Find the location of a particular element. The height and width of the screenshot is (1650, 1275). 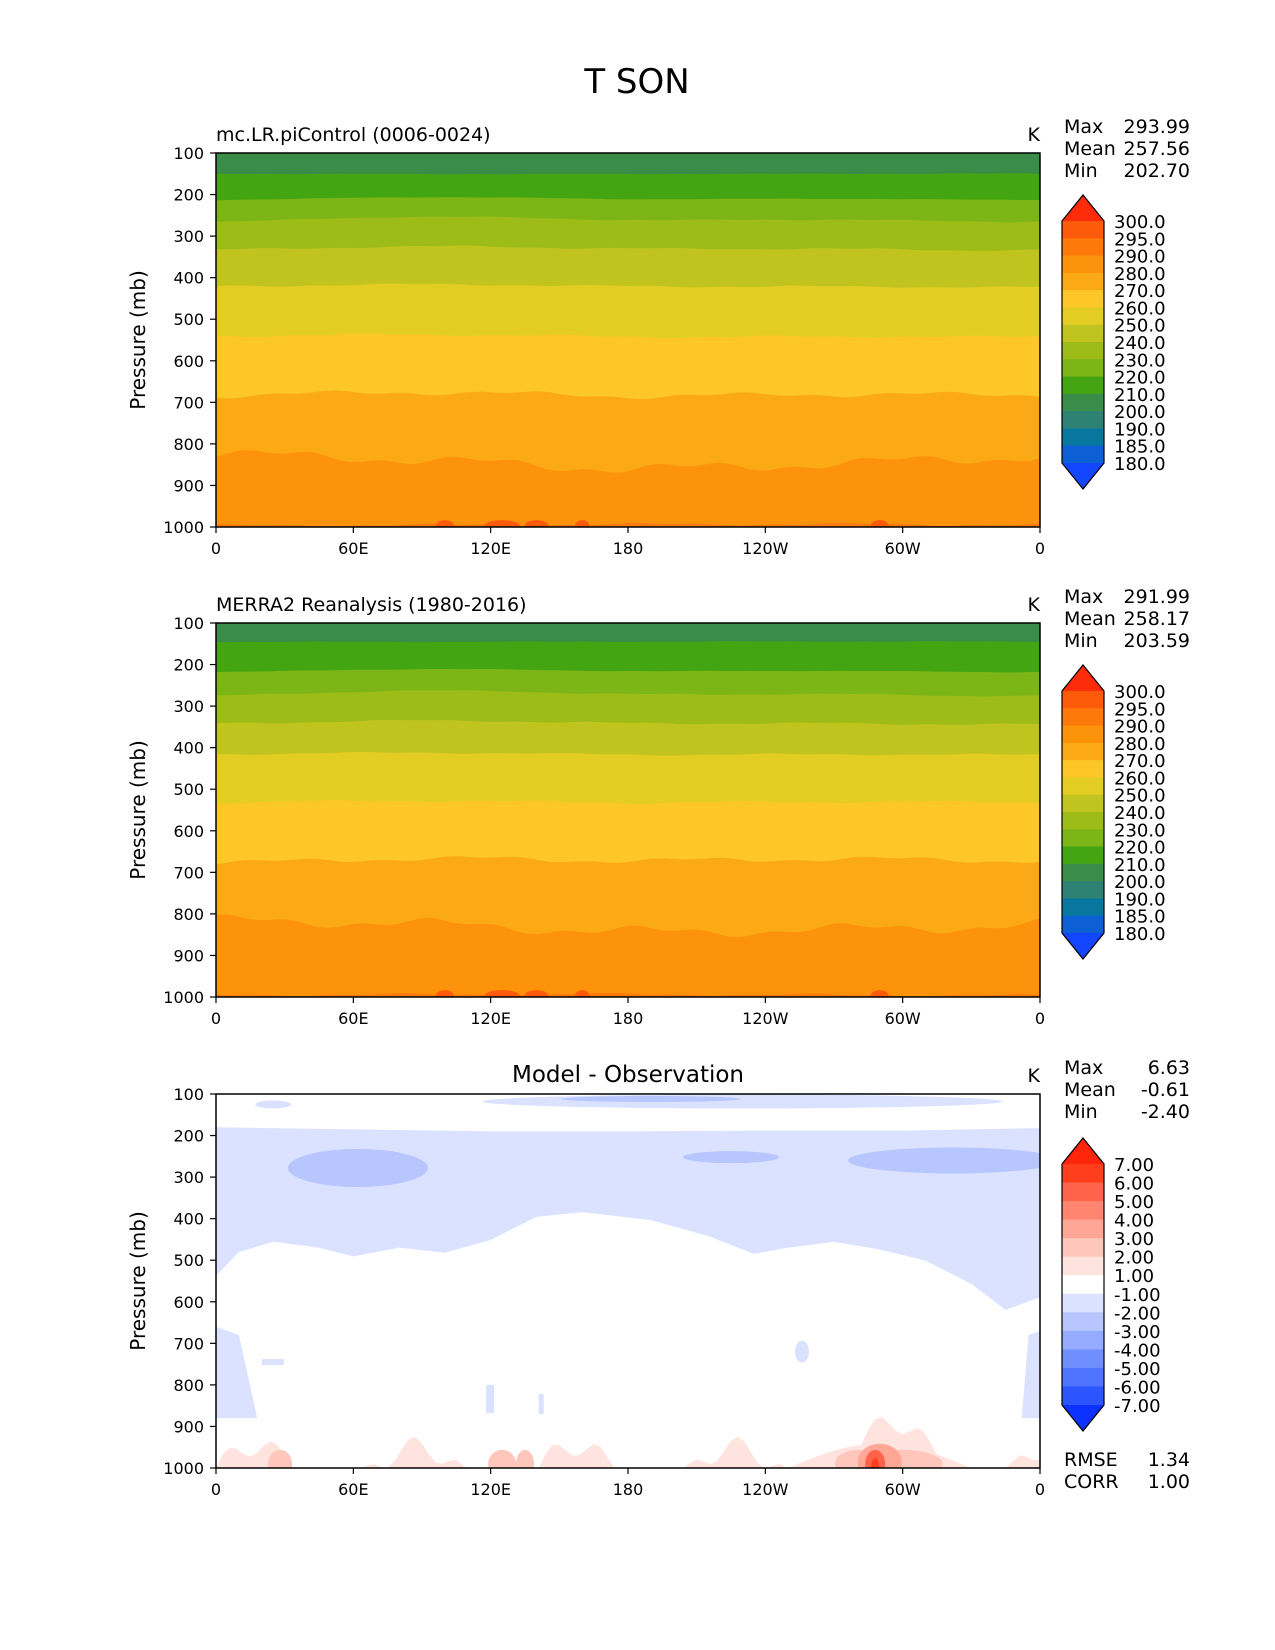

colorbar-tick-label: -6.00 is located at coordinates (1137, 1387).